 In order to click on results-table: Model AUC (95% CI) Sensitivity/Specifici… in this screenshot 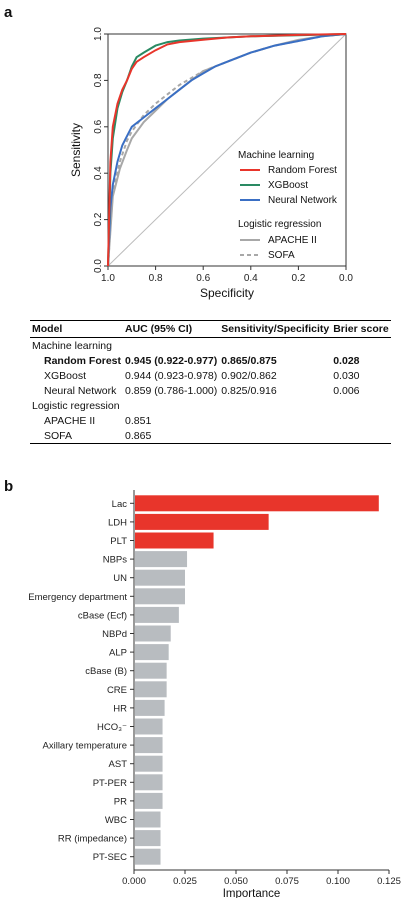, I will do `click(210, 382)`.